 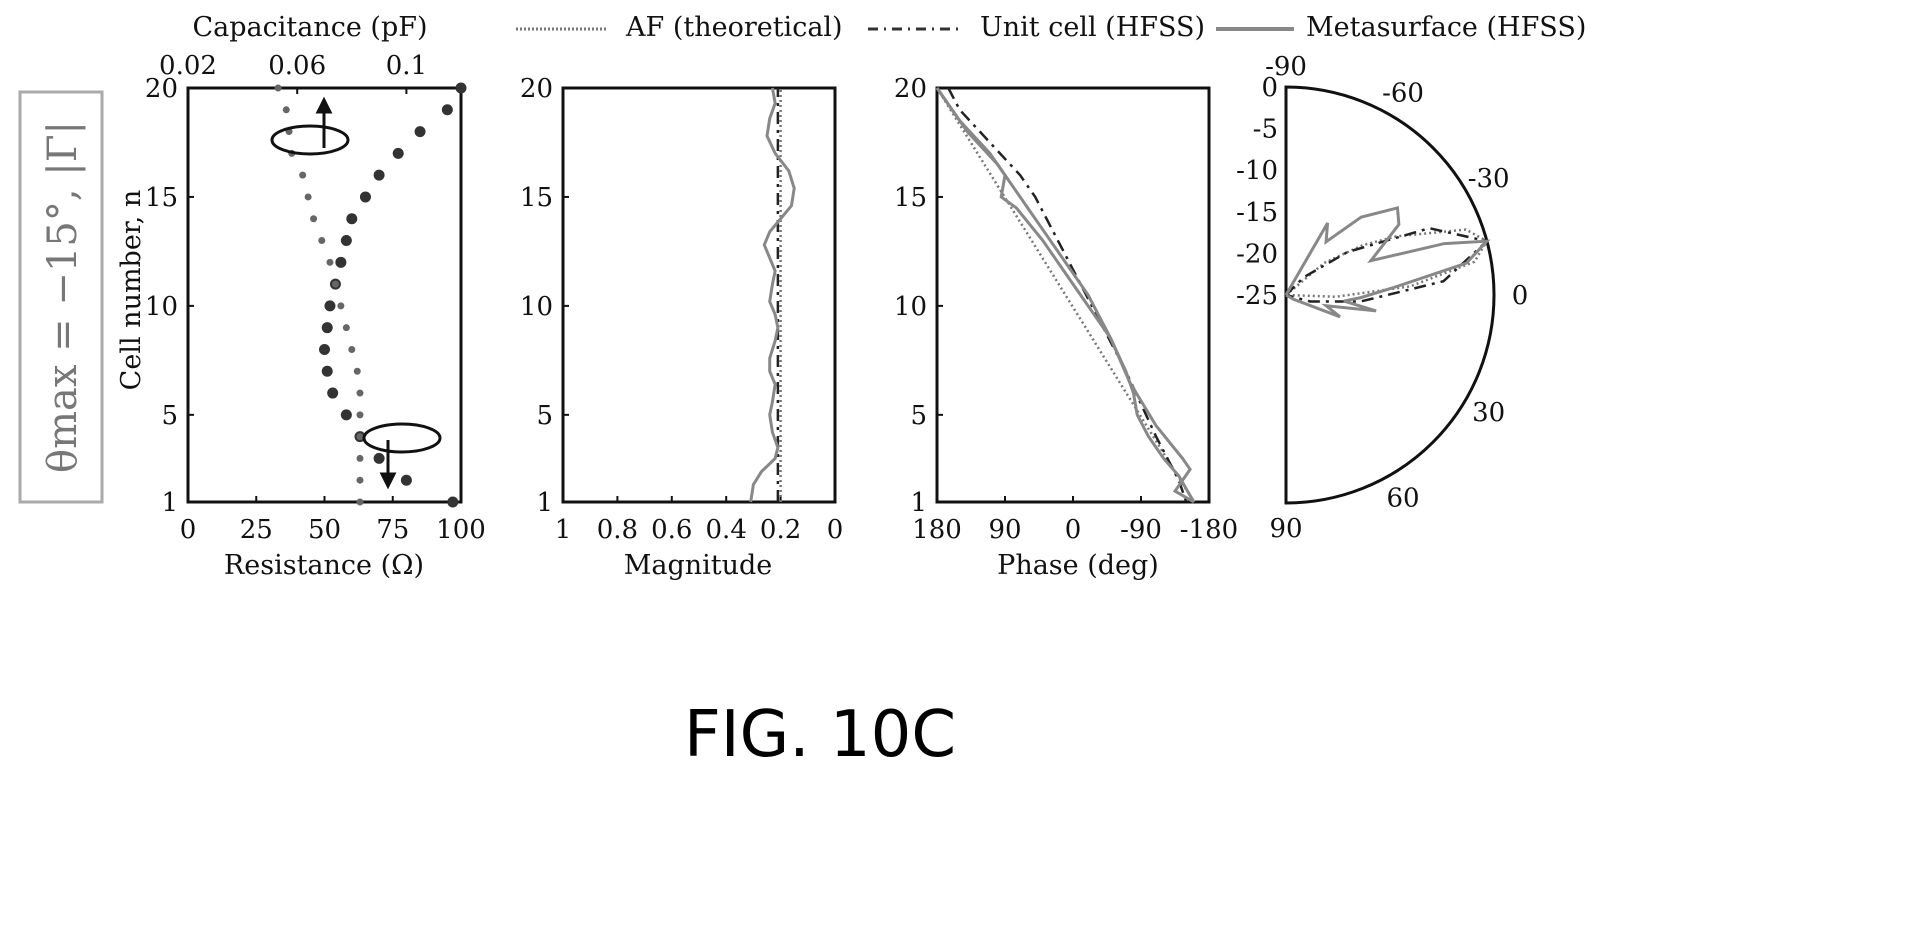 What do you see at coordinates (131, 290) in the screenshot?
I see `y-axis-label: Cell number, n` at bounding box center [131, 290].